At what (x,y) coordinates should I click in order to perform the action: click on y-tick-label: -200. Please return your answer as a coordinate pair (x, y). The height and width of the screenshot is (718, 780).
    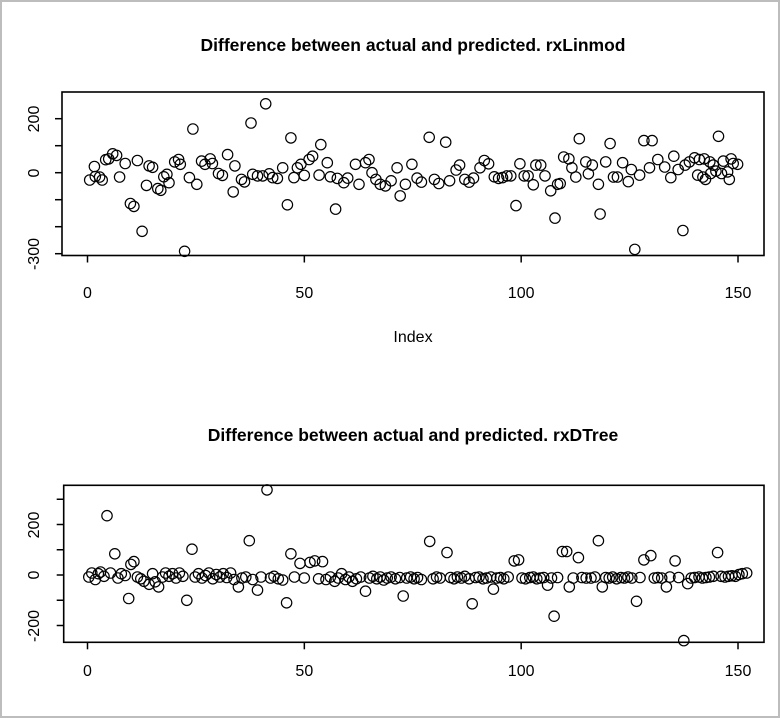
    Looking at the image, I should click on (34, 625).